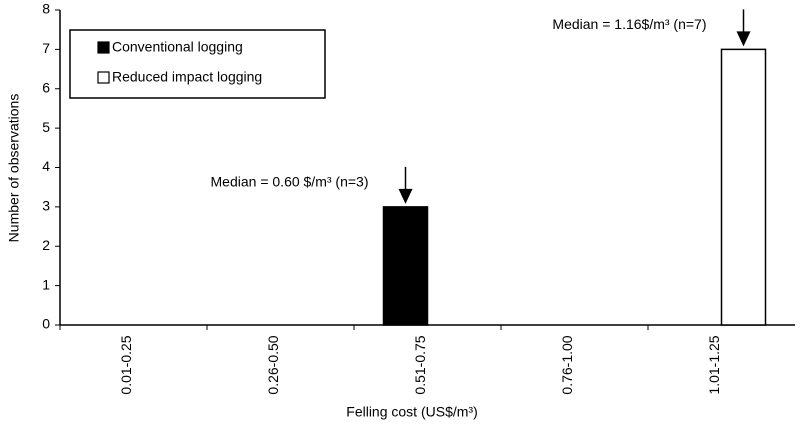  I want to click on annotation: Median = 1.16$/m³ (n=7), so click(629, 24).